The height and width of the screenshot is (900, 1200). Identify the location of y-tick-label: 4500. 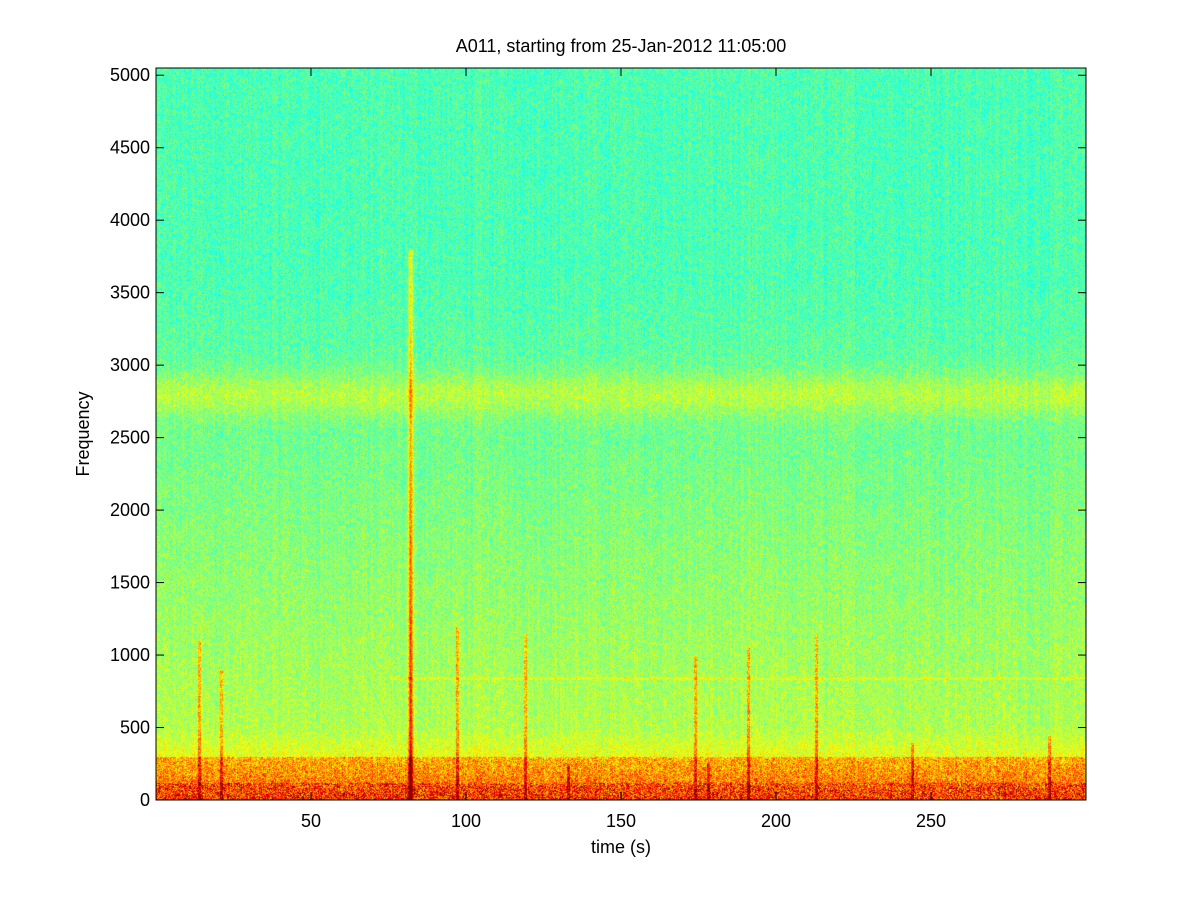
(130, 148).